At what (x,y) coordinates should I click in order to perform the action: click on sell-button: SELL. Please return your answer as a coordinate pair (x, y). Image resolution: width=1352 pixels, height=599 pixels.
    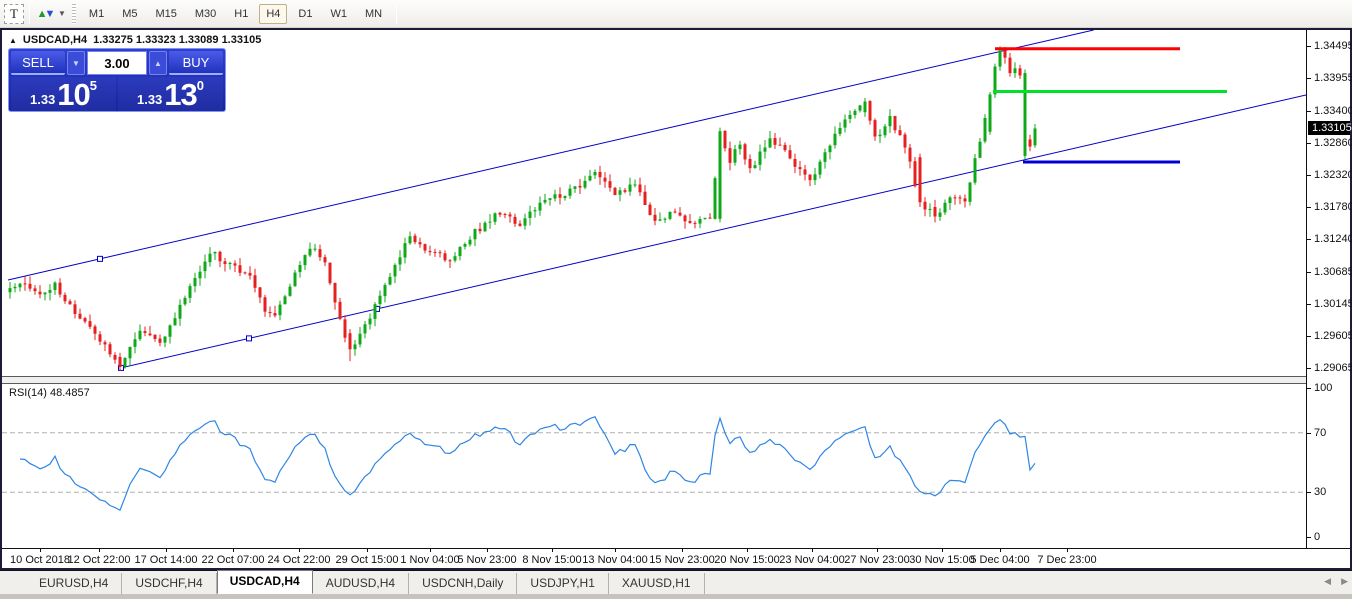
    Looking at the image, I should click on (38, 63).